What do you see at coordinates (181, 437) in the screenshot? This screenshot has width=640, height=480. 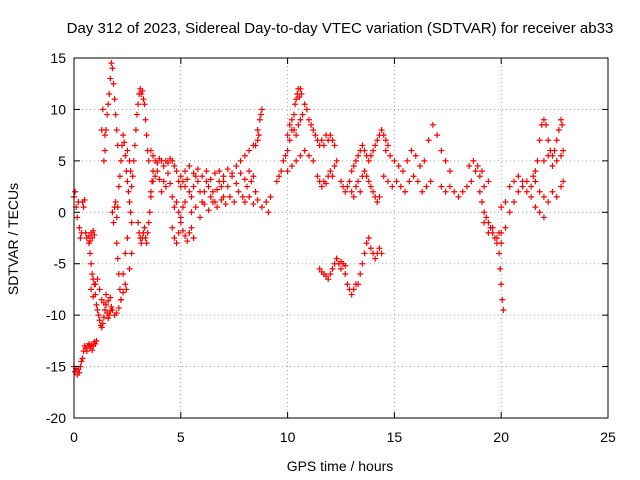 I see `x-tick-label: 5` at bounding box center [181, 437].